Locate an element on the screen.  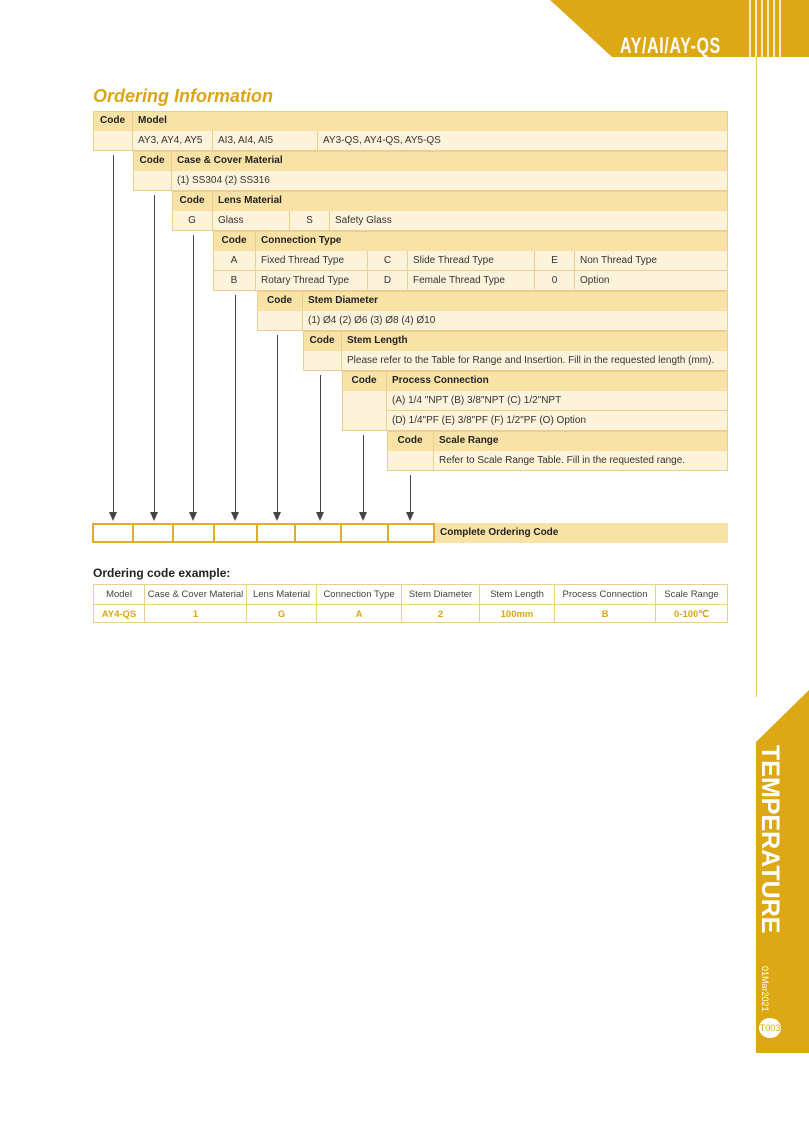
example-value-cell: 2 is located at coordinates (441, 614).